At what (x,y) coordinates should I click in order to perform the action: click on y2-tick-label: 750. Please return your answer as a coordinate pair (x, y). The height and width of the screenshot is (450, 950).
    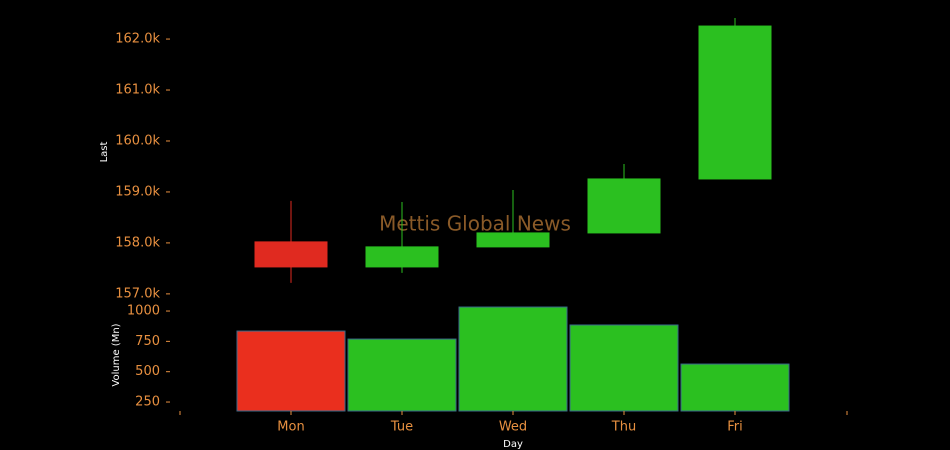
    Looking at the image, I should click on (147, 341).